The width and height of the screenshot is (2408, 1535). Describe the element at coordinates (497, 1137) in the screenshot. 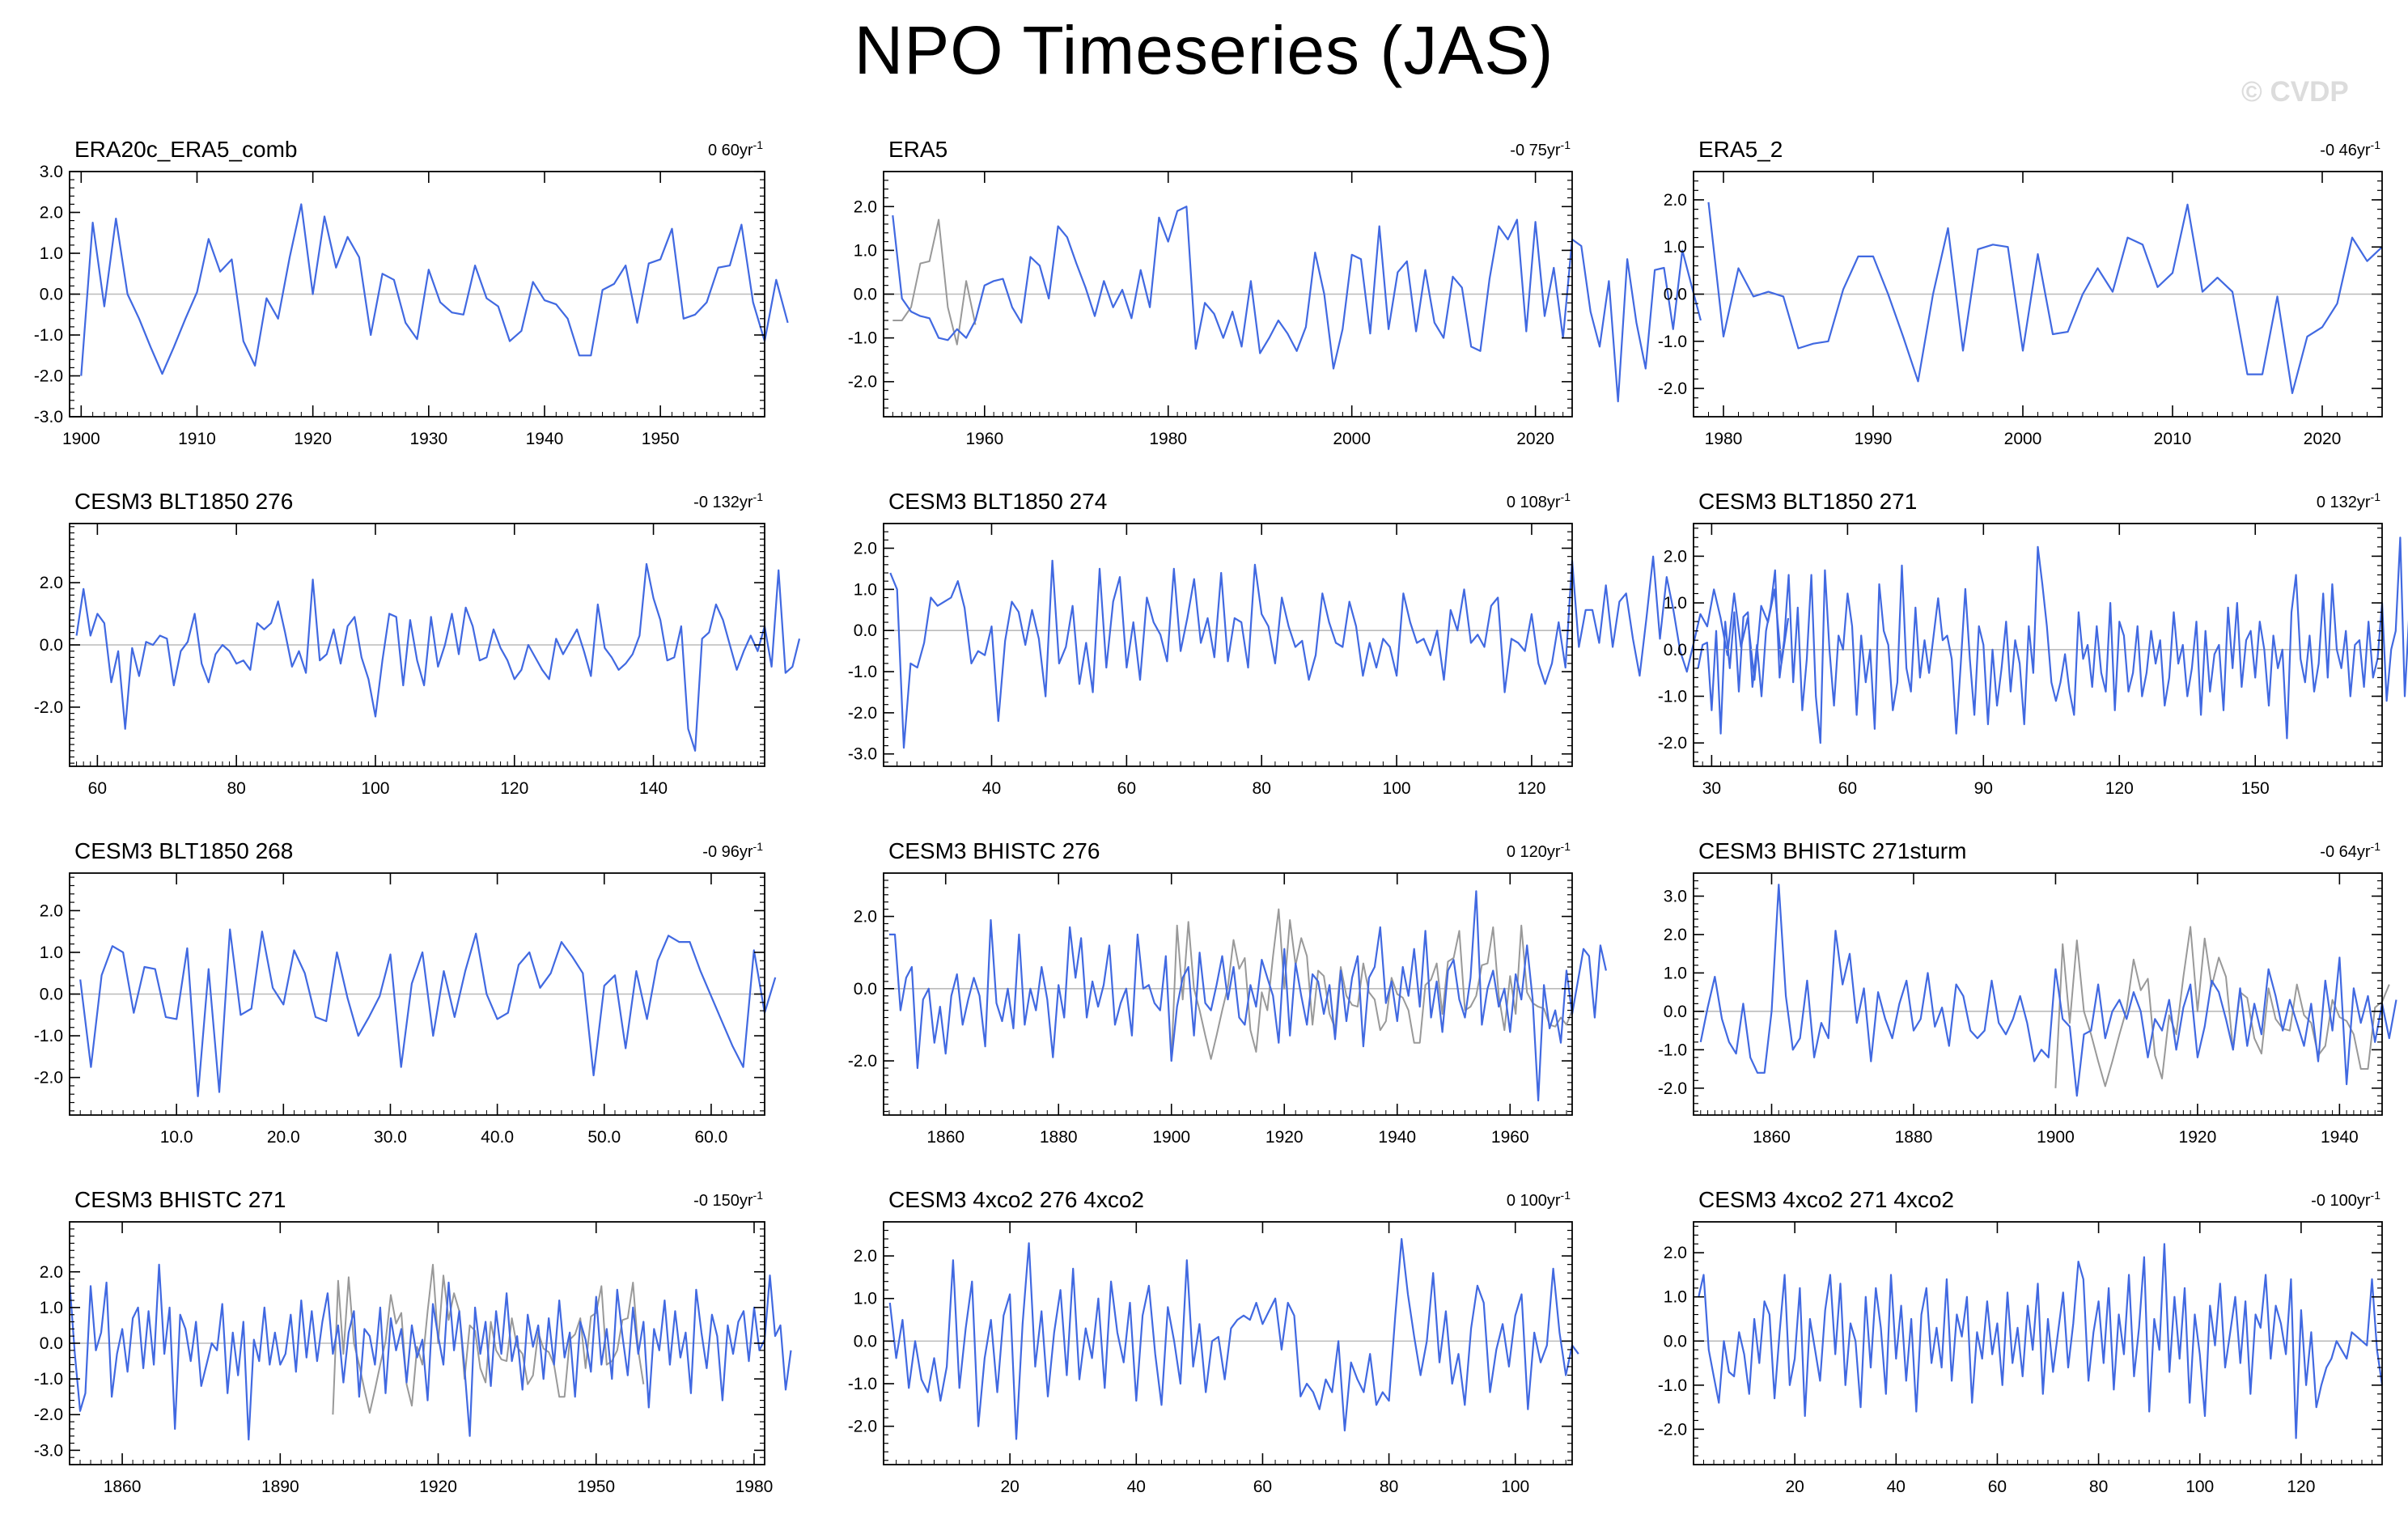

I see `x-tick-label: 40.0` at that location.